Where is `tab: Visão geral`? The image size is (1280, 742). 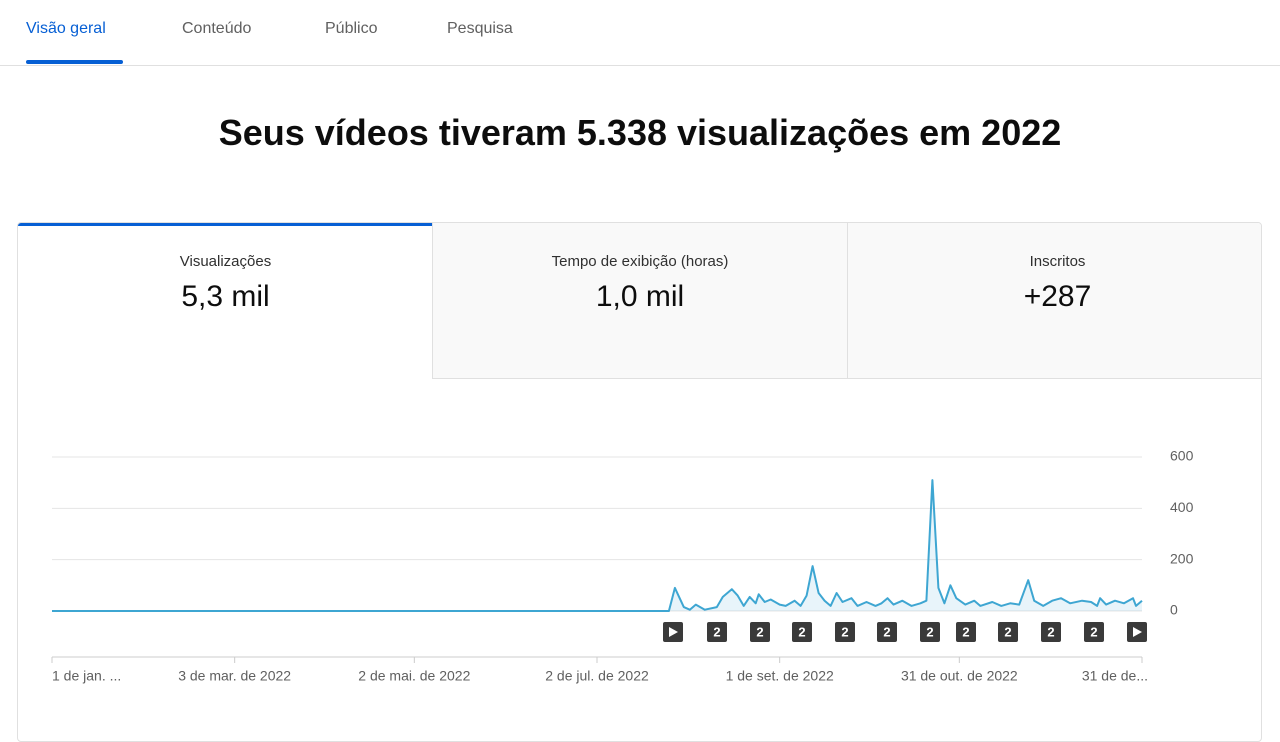
tab: Visão geral is located at coordinates (66, 28).